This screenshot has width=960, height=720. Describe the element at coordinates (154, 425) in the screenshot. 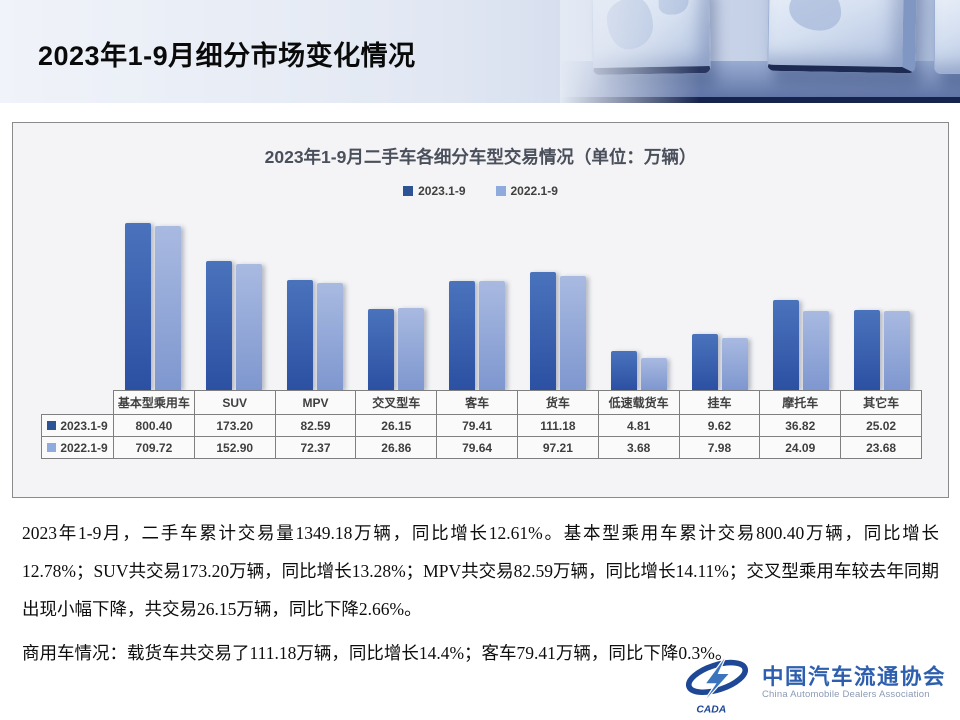

I see `value-2023.1-9-基本型乘用车: 800.40` at that location.